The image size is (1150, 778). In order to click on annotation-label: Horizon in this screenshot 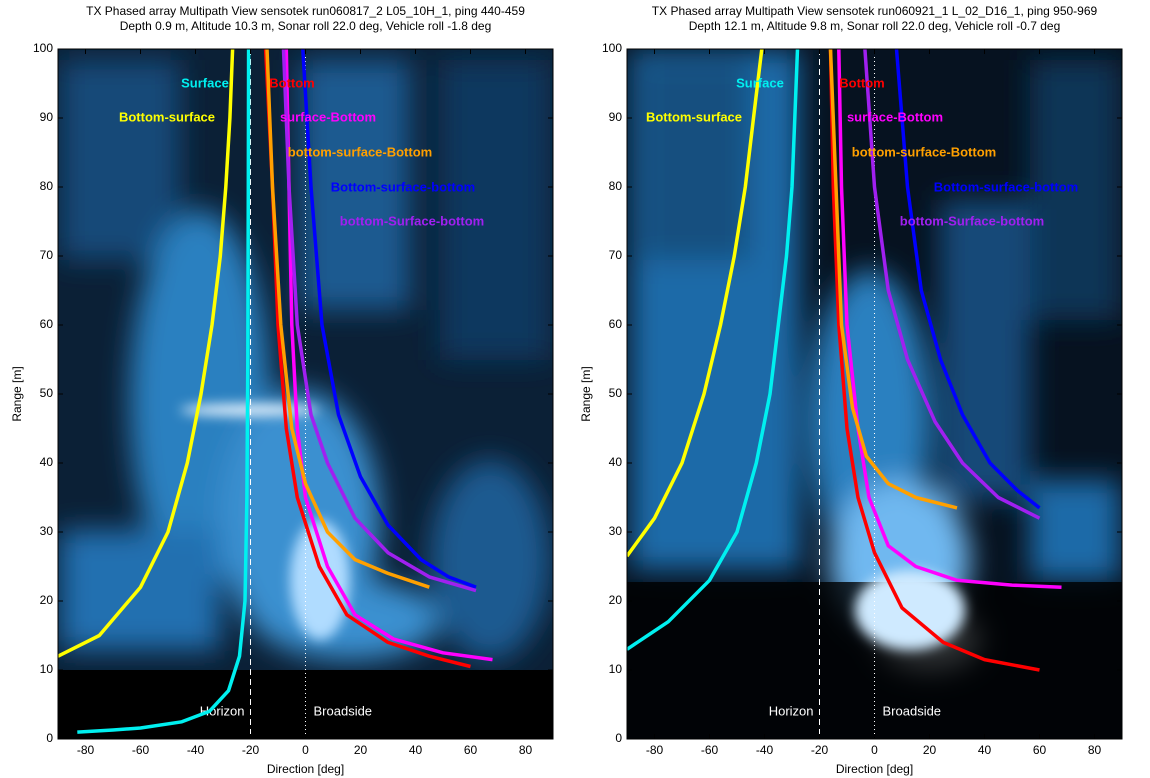, I will do `click(791, 710)`.